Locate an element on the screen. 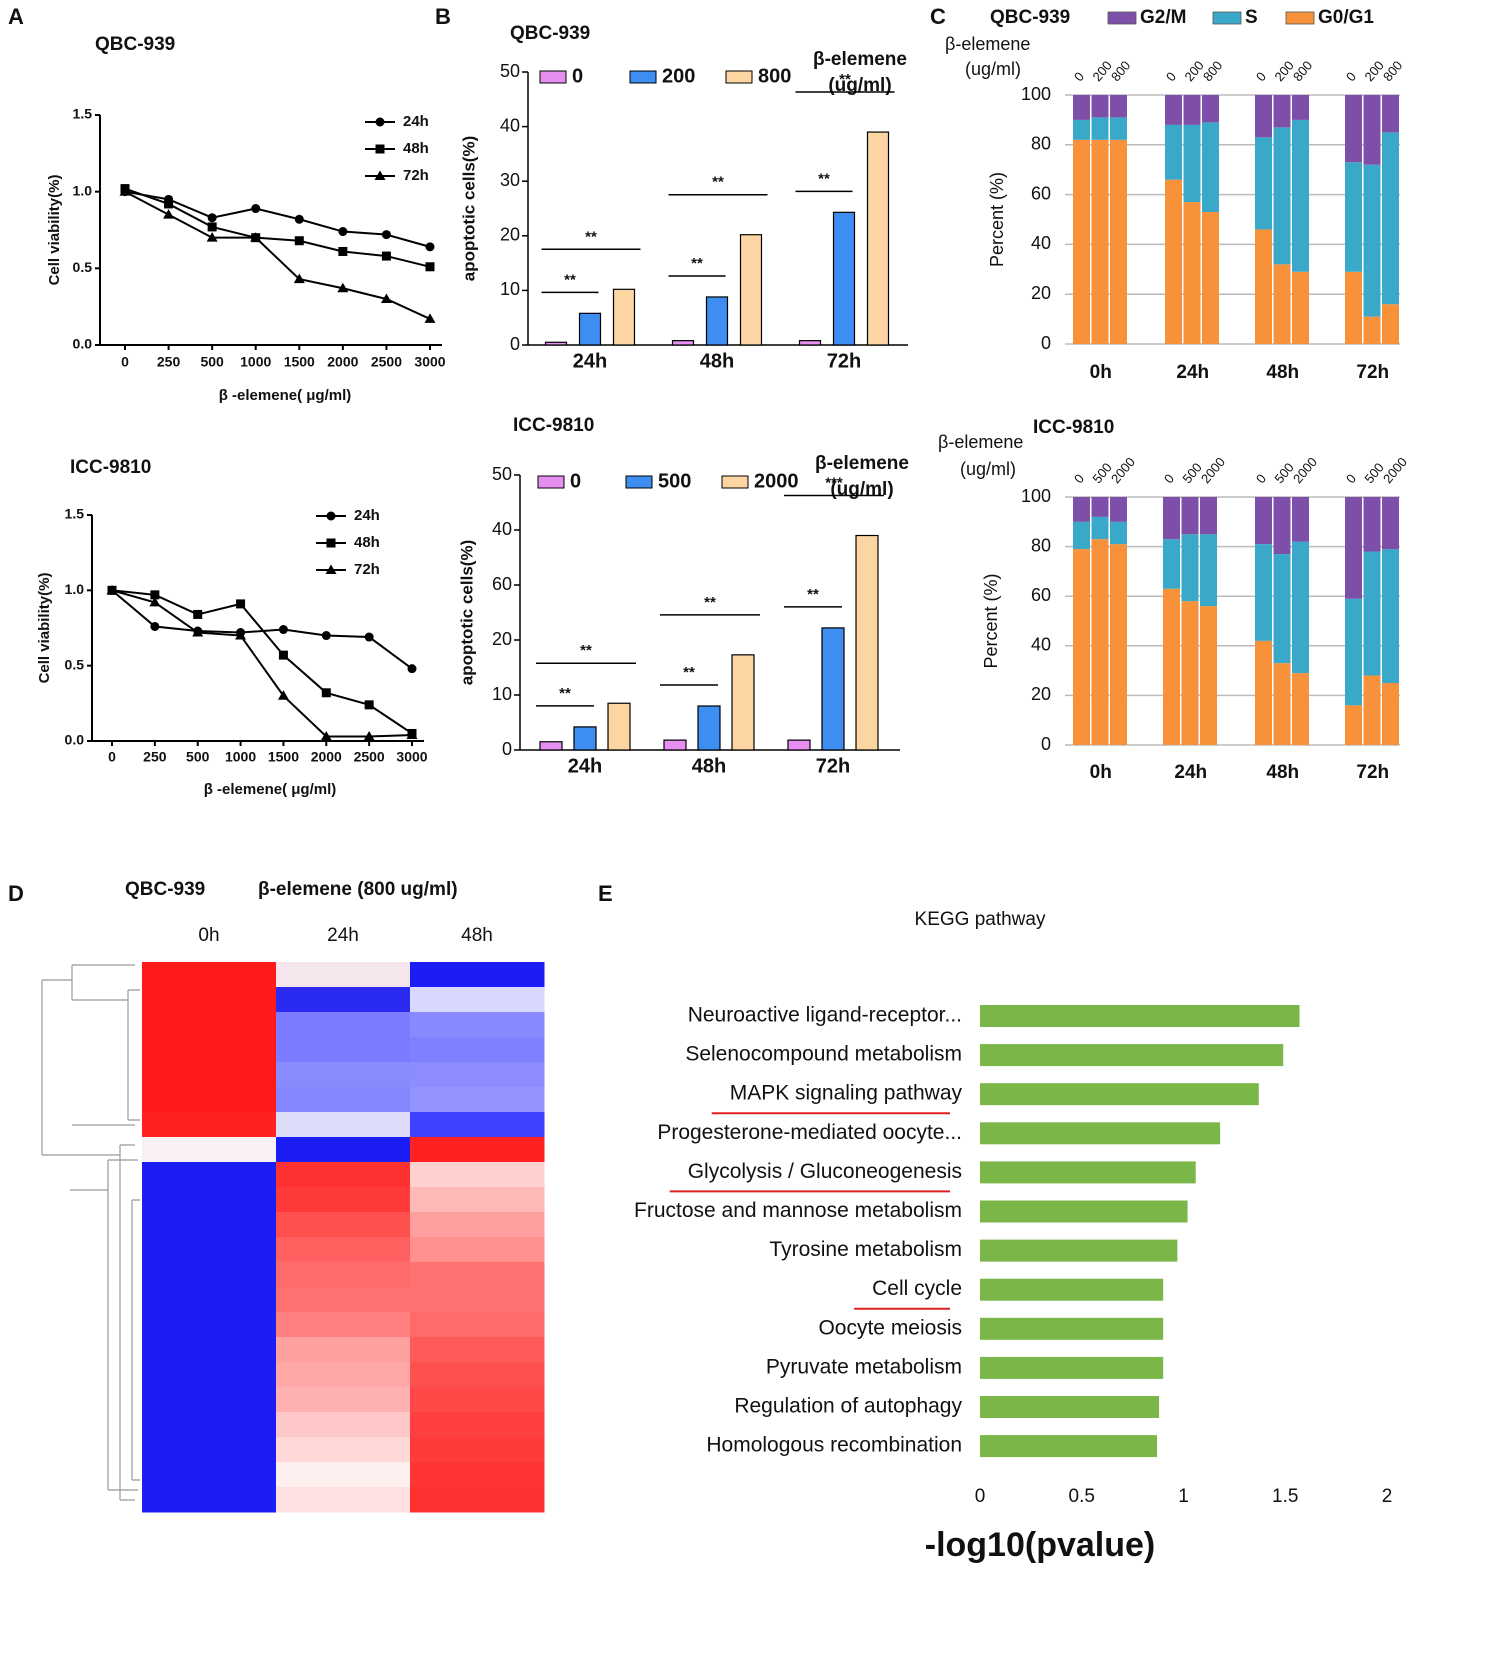 This screenshot has height=1657, width=1494. dendrogram is located at coordinates (90, 1232).